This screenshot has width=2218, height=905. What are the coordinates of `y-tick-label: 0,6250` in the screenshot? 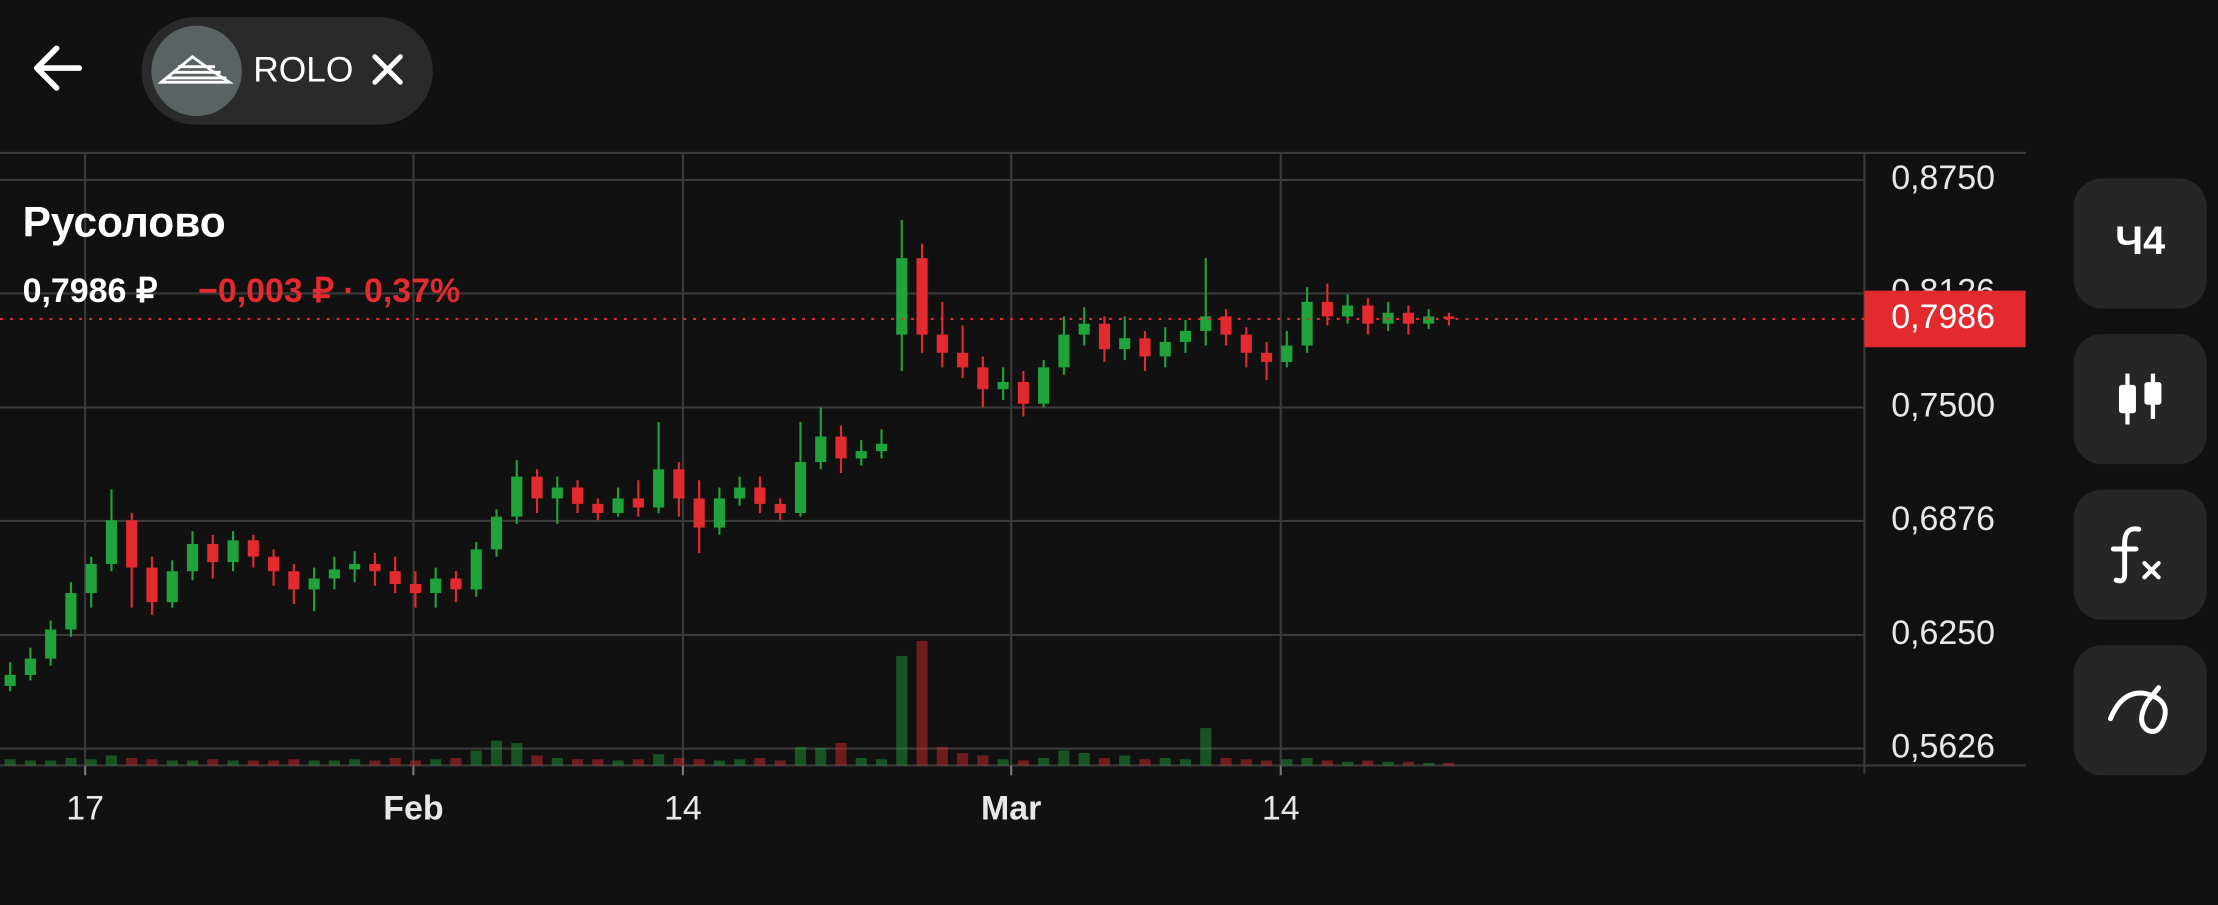 It's located at (1943, 633).